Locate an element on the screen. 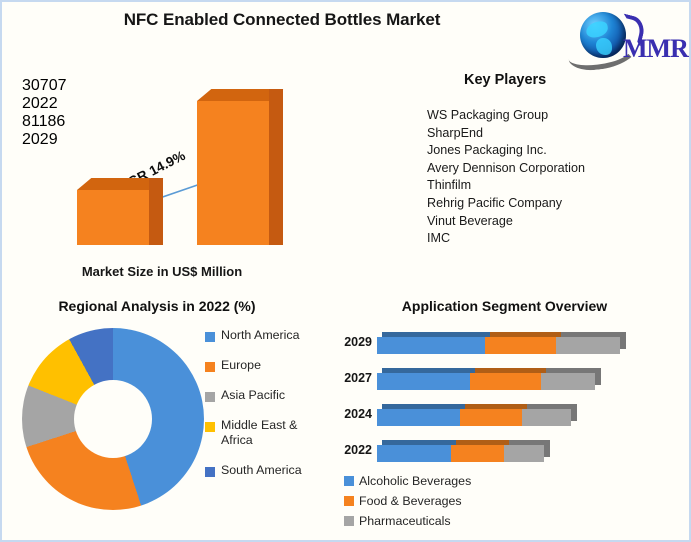 The height and width of the screenshot is (542, 691). stacked-bar-category-label: 2024 is located at coordinates (358, 414).